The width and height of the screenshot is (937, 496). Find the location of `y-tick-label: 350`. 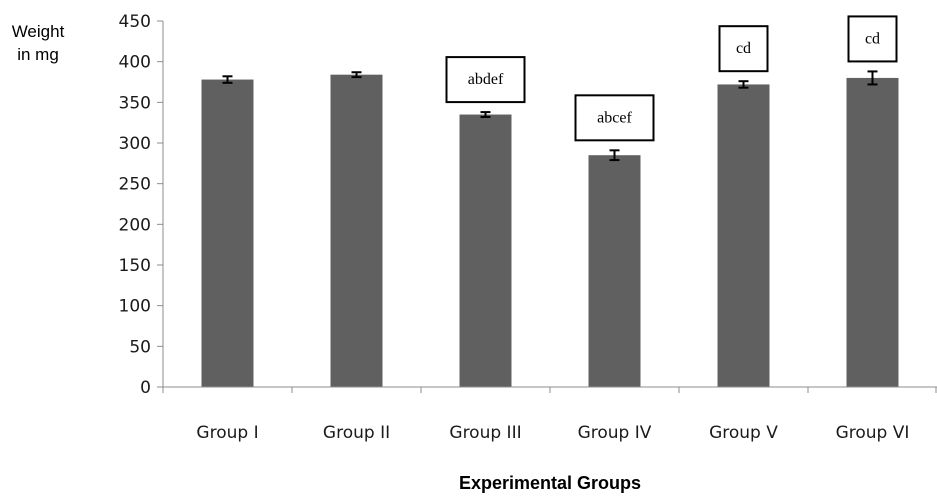

y-tick-label: 350 is located at coordinates (135, 103).